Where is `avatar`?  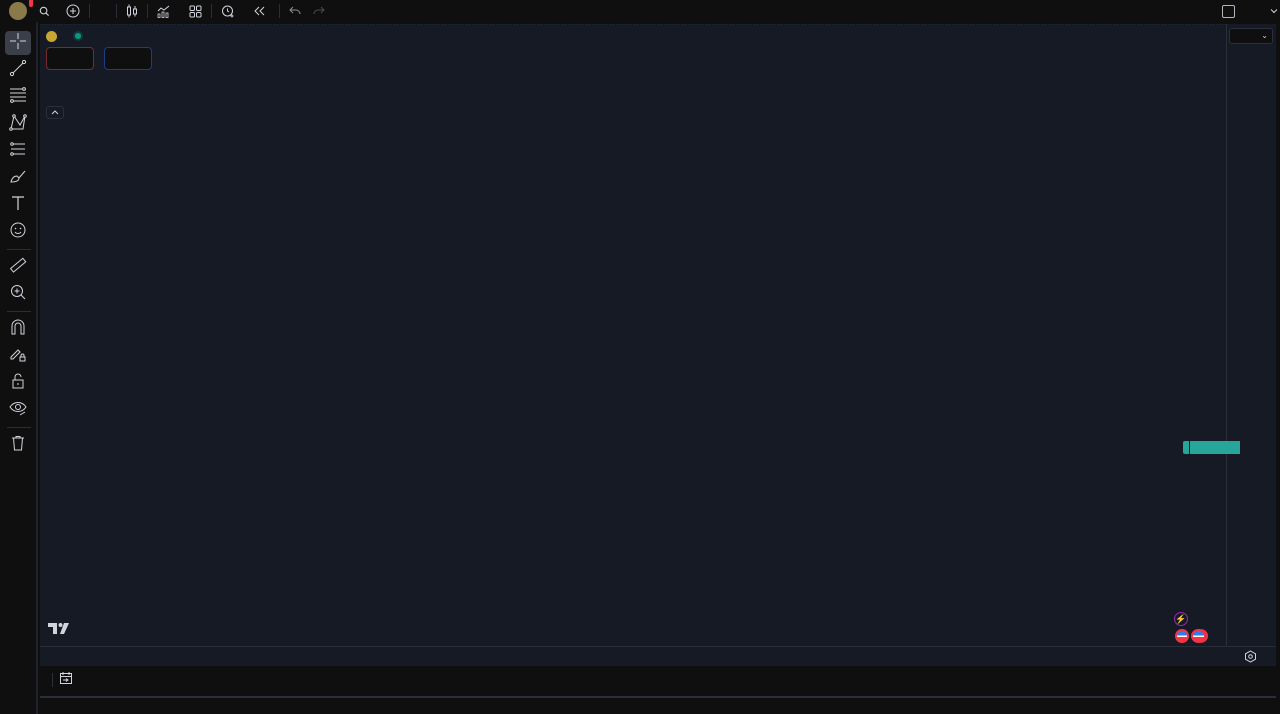
avatar is located at coordinates (21, 10).